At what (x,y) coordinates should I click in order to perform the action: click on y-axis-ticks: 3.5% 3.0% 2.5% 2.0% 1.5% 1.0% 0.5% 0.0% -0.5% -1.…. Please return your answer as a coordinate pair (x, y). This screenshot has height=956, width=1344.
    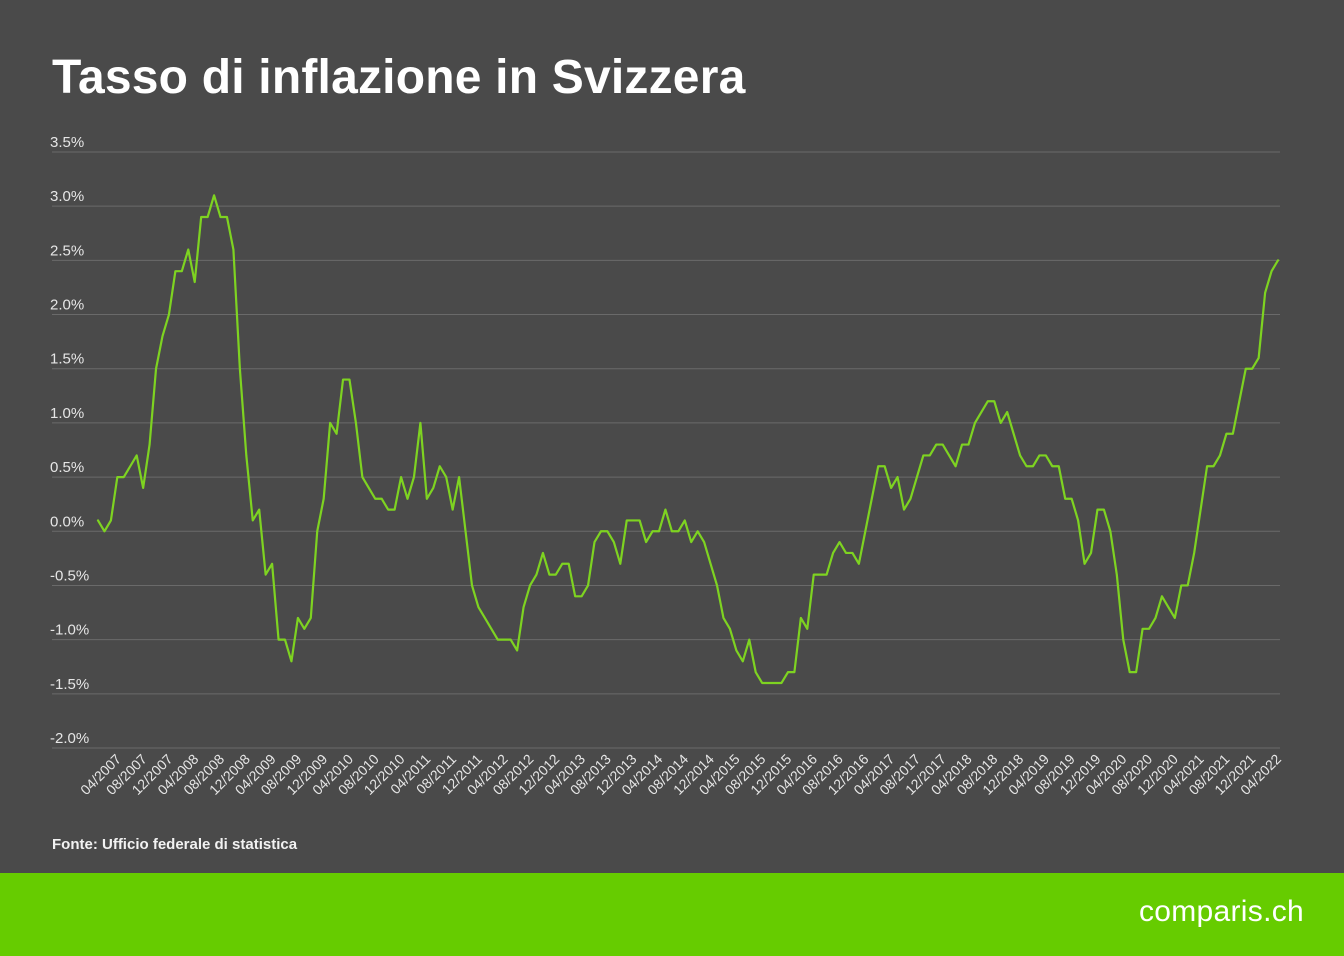
    Looking at the image, I should click on (69, 440).